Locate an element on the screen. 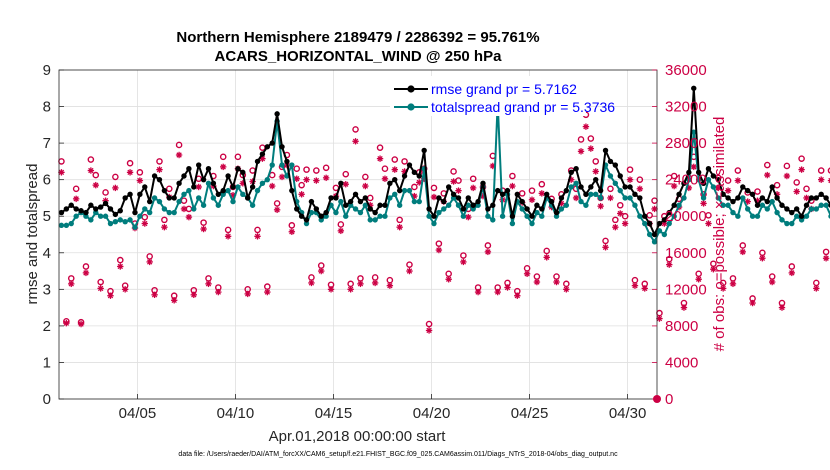 Image resolution: width=830 pixels, height=470 pixels. x-tick-label: 04/10 is located at coordinates (236, 413).